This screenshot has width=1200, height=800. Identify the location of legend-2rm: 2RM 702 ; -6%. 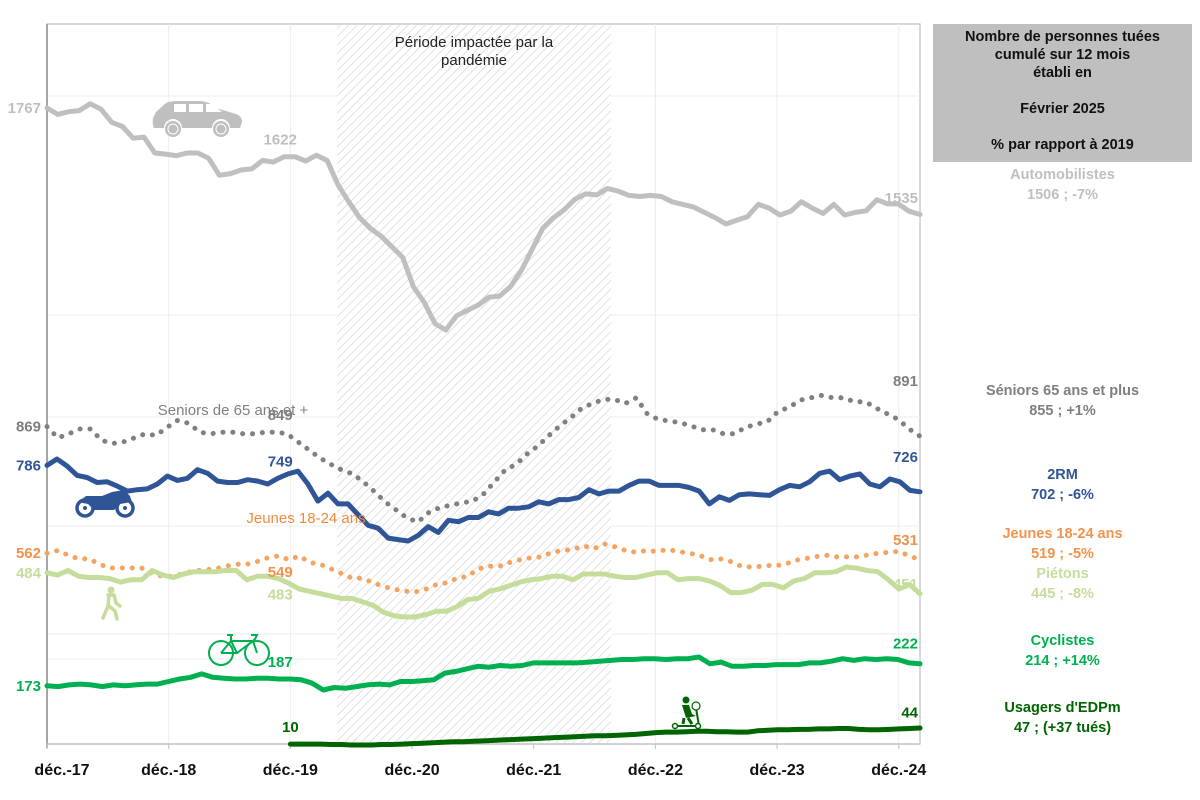
(1062, 485).